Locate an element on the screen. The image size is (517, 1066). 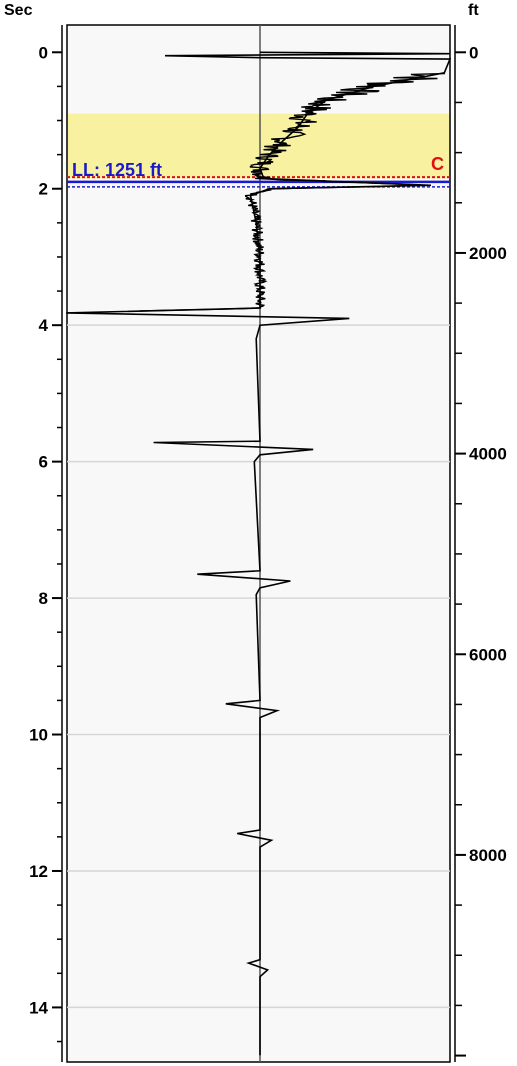
left-tick-label: 2 is located at coordinates (43, 189).